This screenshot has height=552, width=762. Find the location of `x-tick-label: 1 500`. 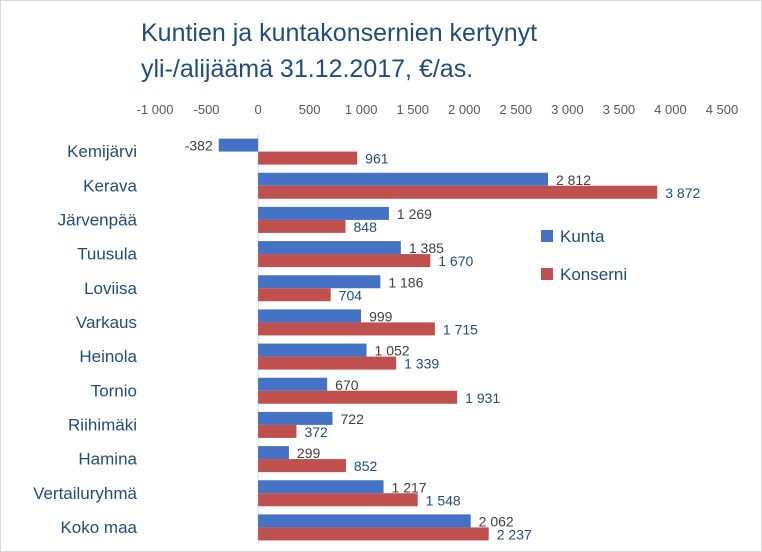

x-tick-label: 1 500 is located at coordinates (412, 109).